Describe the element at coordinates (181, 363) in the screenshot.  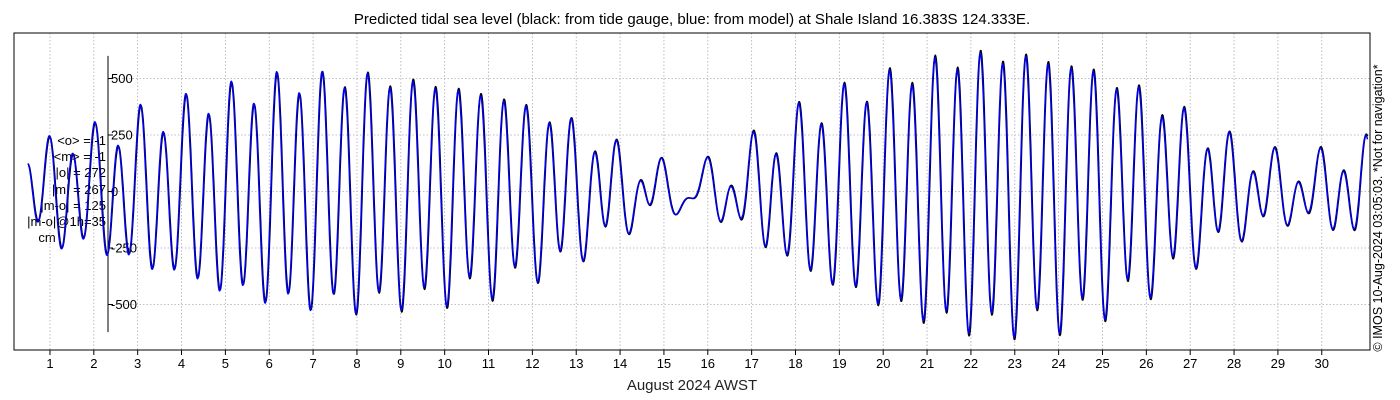
I see `x-tick-label: 4` at that location.